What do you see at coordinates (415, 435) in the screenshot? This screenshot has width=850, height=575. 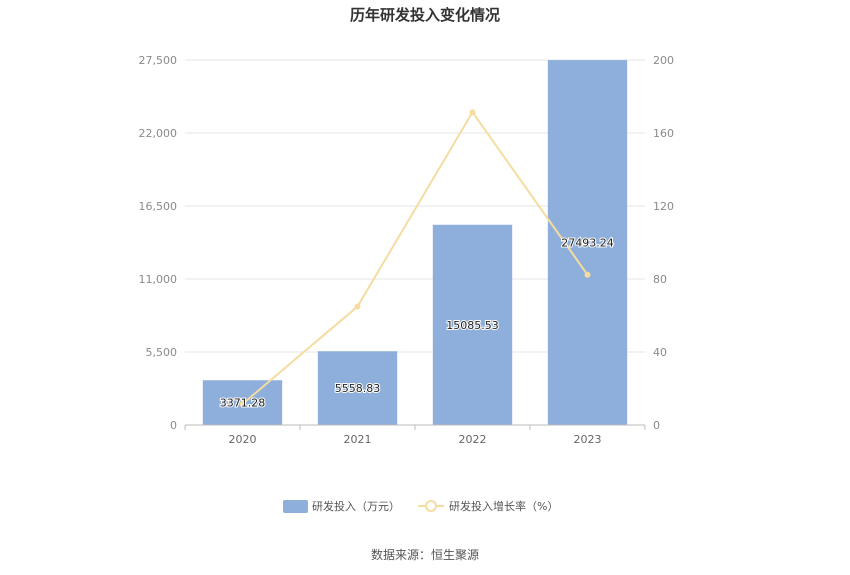 I see `x-axis: 2020 2021 2022 2023` at bounding box center [415, 435].